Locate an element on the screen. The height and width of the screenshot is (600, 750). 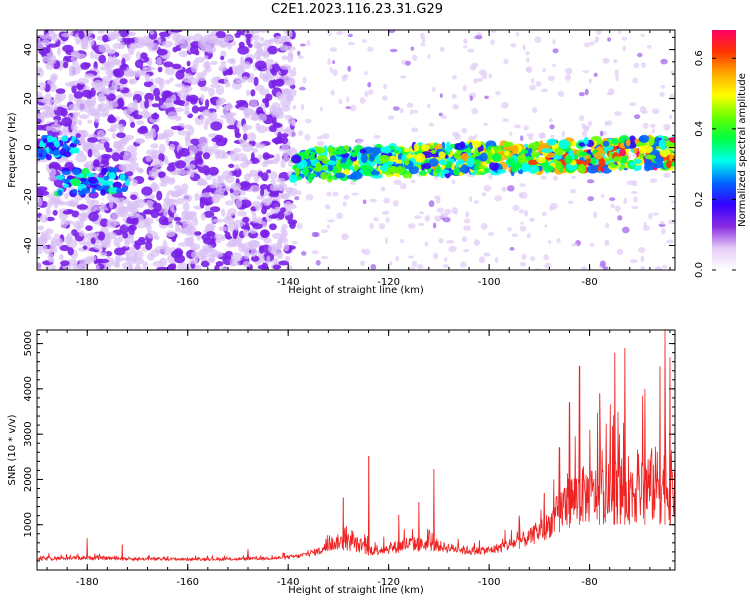
spectrogram-x-tick-label: -100 is located at coordinates (489, 282).